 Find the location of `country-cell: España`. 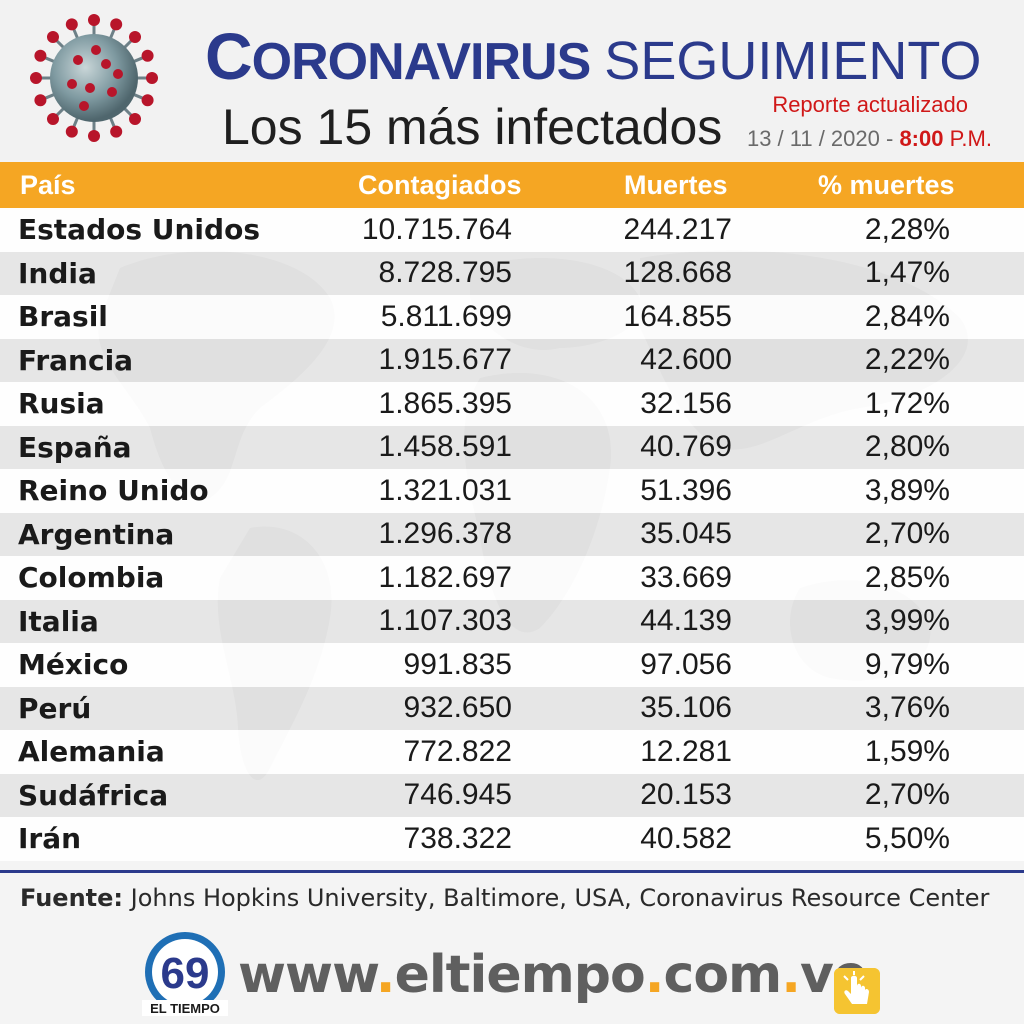

country-cell: España is located at coordinates (75, 447).